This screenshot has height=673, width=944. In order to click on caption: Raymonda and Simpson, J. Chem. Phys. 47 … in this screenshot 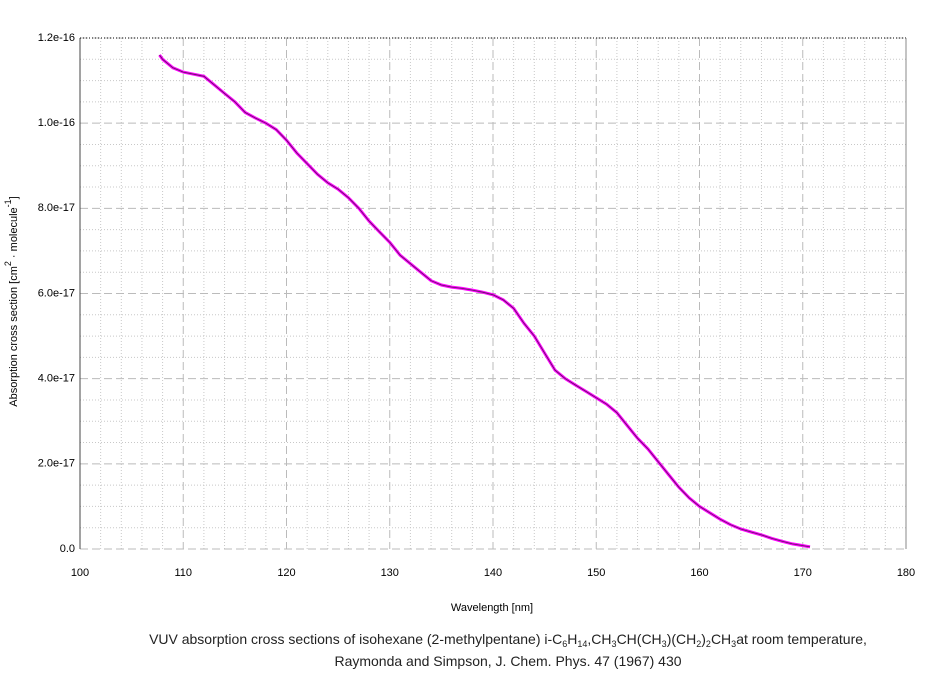, I will do `click(507, 661)`.